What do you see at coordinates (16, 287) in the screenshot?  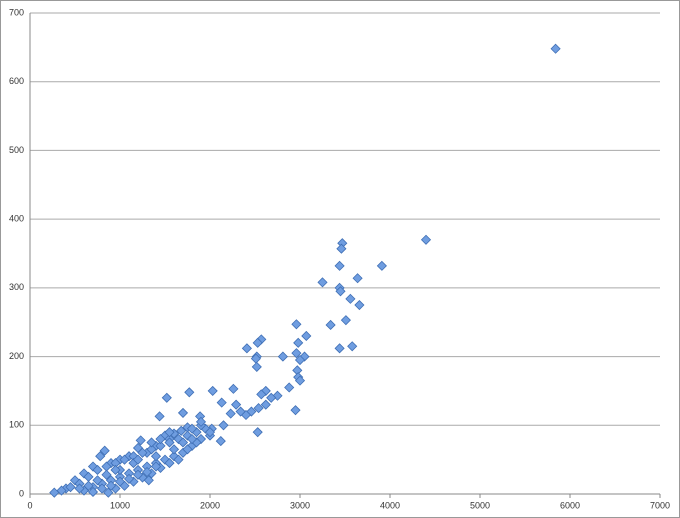 I see `y-tick-label: 300` at bounding box center [16, 287].